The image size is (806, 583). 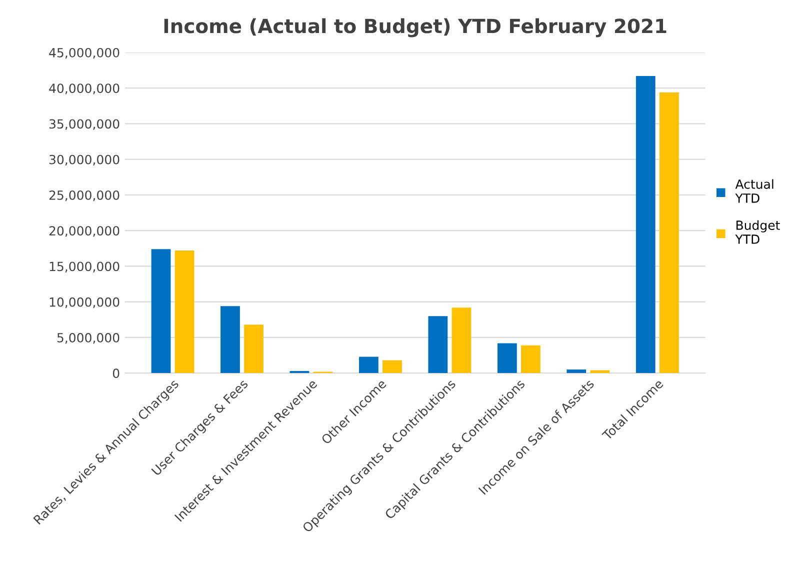 I want to click on y-tick-label: 0, so click(x=116, y=373).